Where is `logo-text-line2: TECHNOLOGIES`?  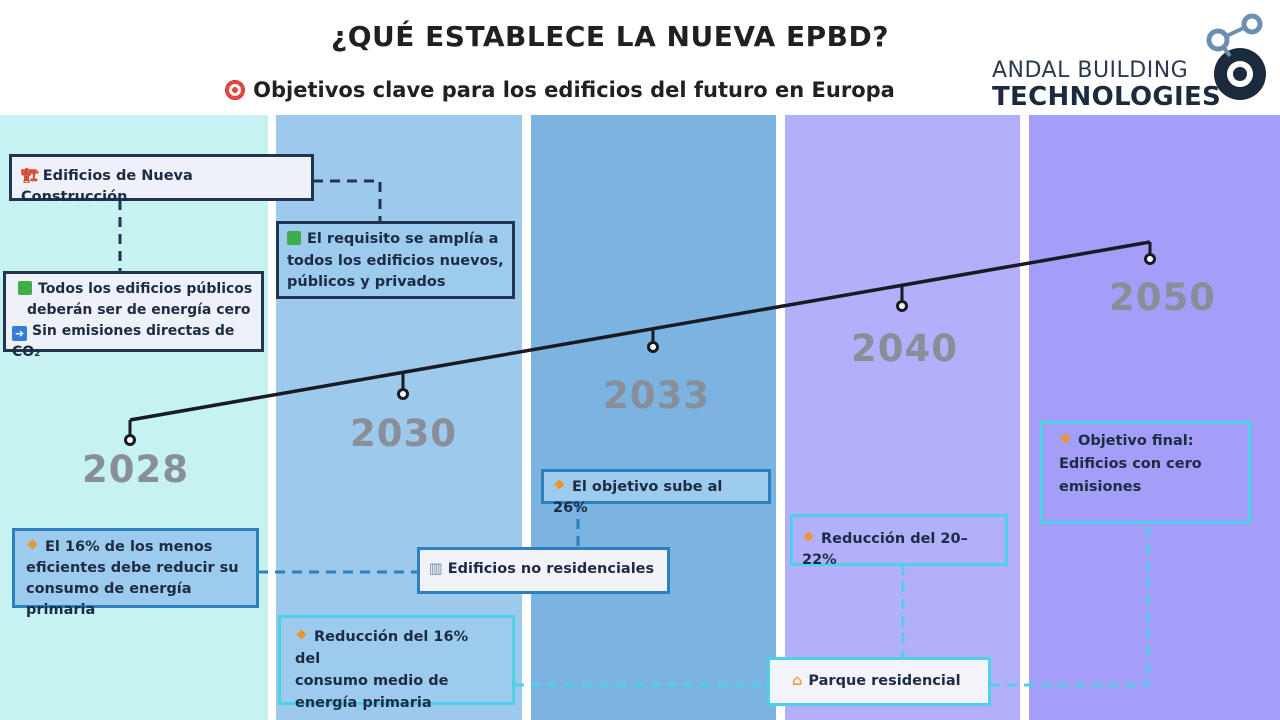
logo-text-line2: TECHNOLOGIES is located at coordinates (1107, 97).